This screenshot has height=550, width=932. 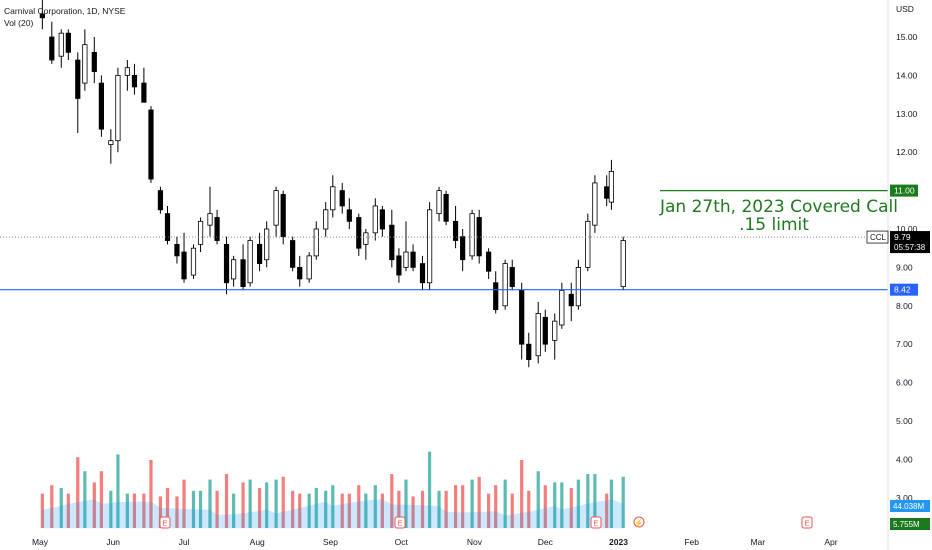 I want to click on lightning-event-glyph: ⚡, so click(x=638, y=523).